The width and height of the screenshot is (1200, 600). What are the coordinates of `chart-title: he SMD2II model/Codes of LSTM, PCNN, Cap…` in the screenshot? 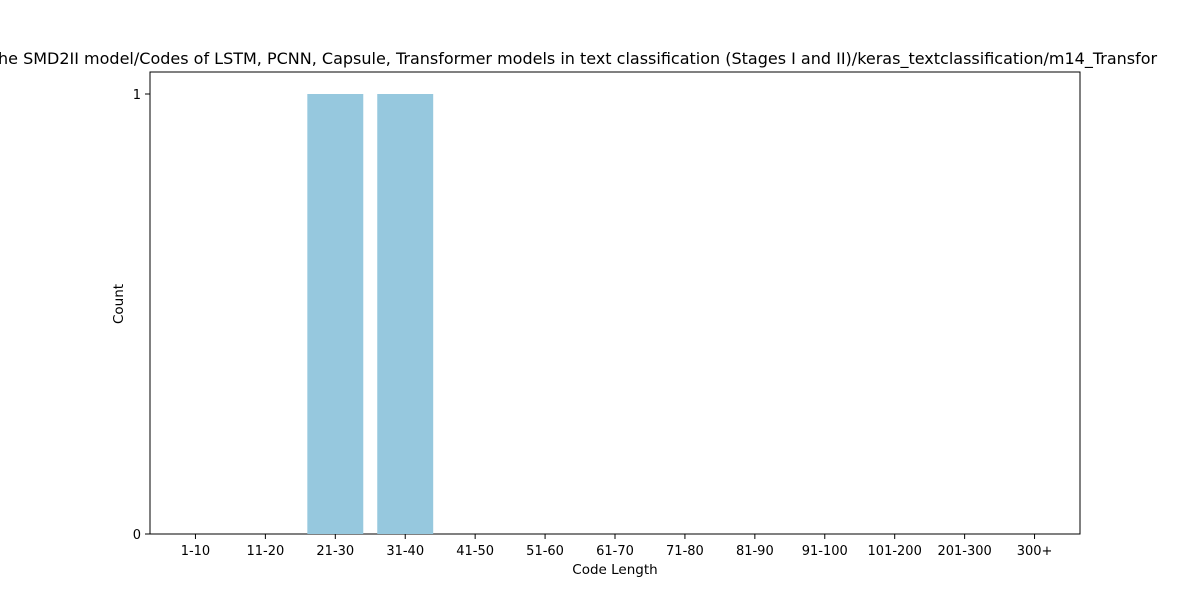 It's located at (579, 59).